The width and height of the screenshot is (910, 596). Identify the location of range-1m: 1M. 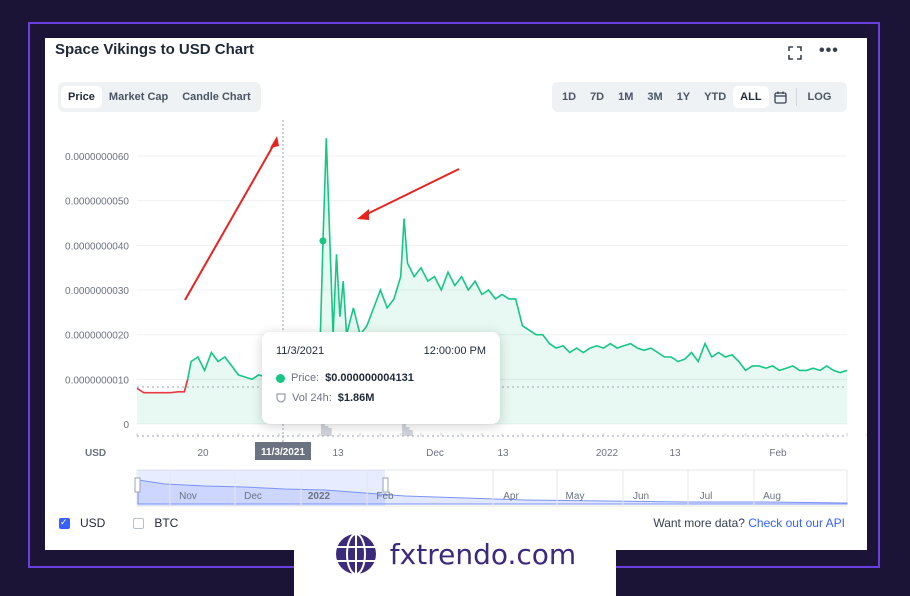
(626, 97).